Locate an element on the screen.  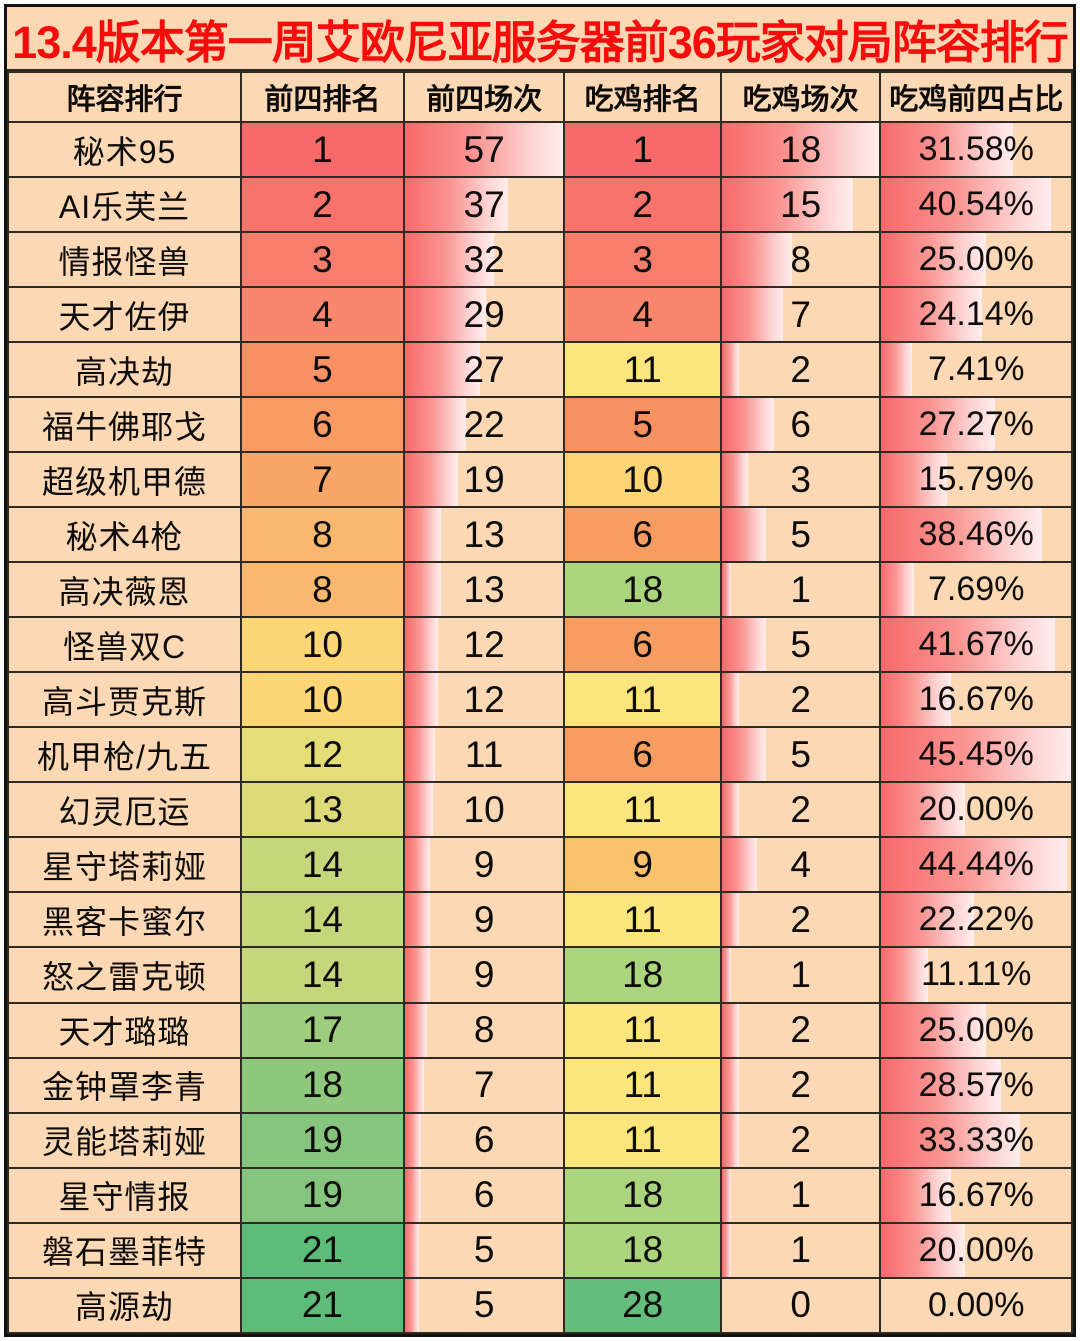
win-games-value: 4 is located at coordinates (800, 864).